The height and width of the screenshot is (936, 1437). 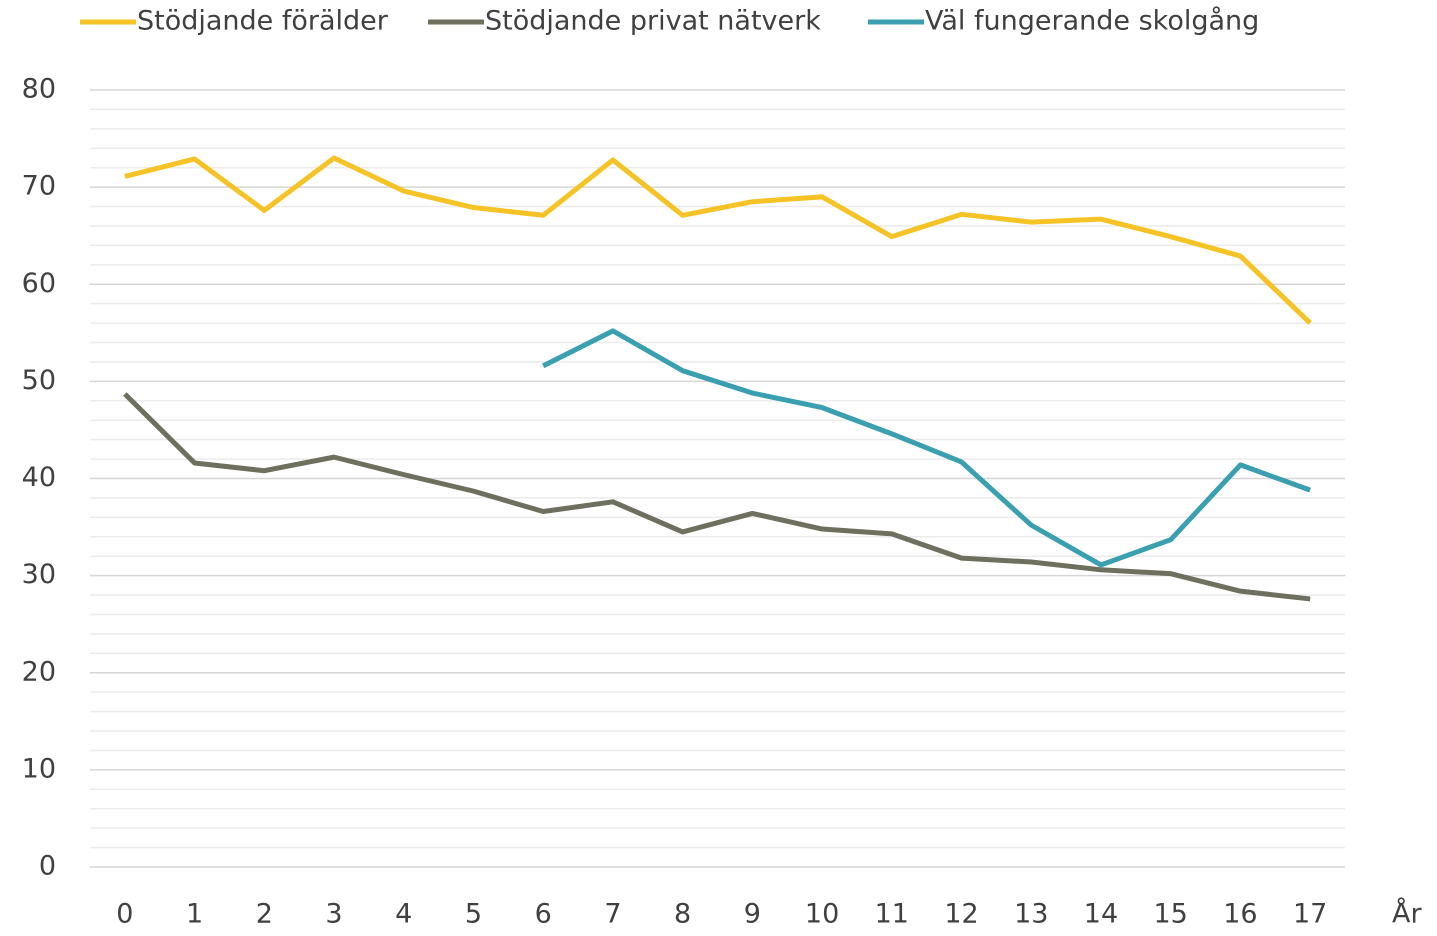 I want to click on x-tick-label: 12, so click(x=961, y=914).